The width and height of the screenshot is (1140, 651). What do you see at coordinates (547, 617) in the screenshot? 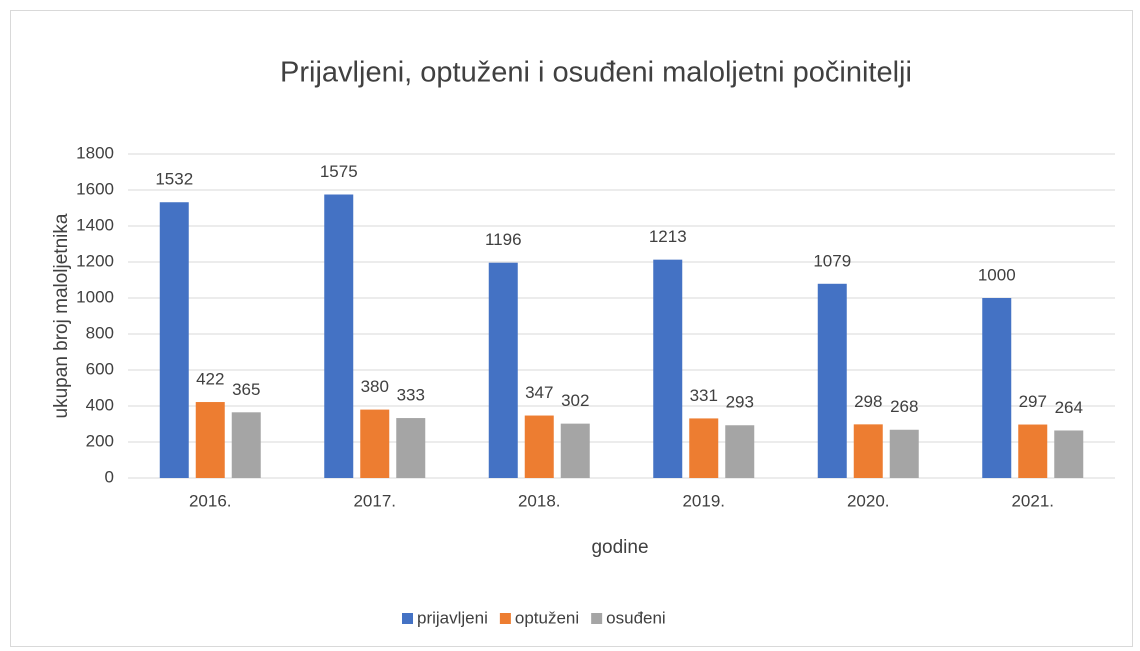
I see `legend-label: optuženi` at bounding box center [547, 617].